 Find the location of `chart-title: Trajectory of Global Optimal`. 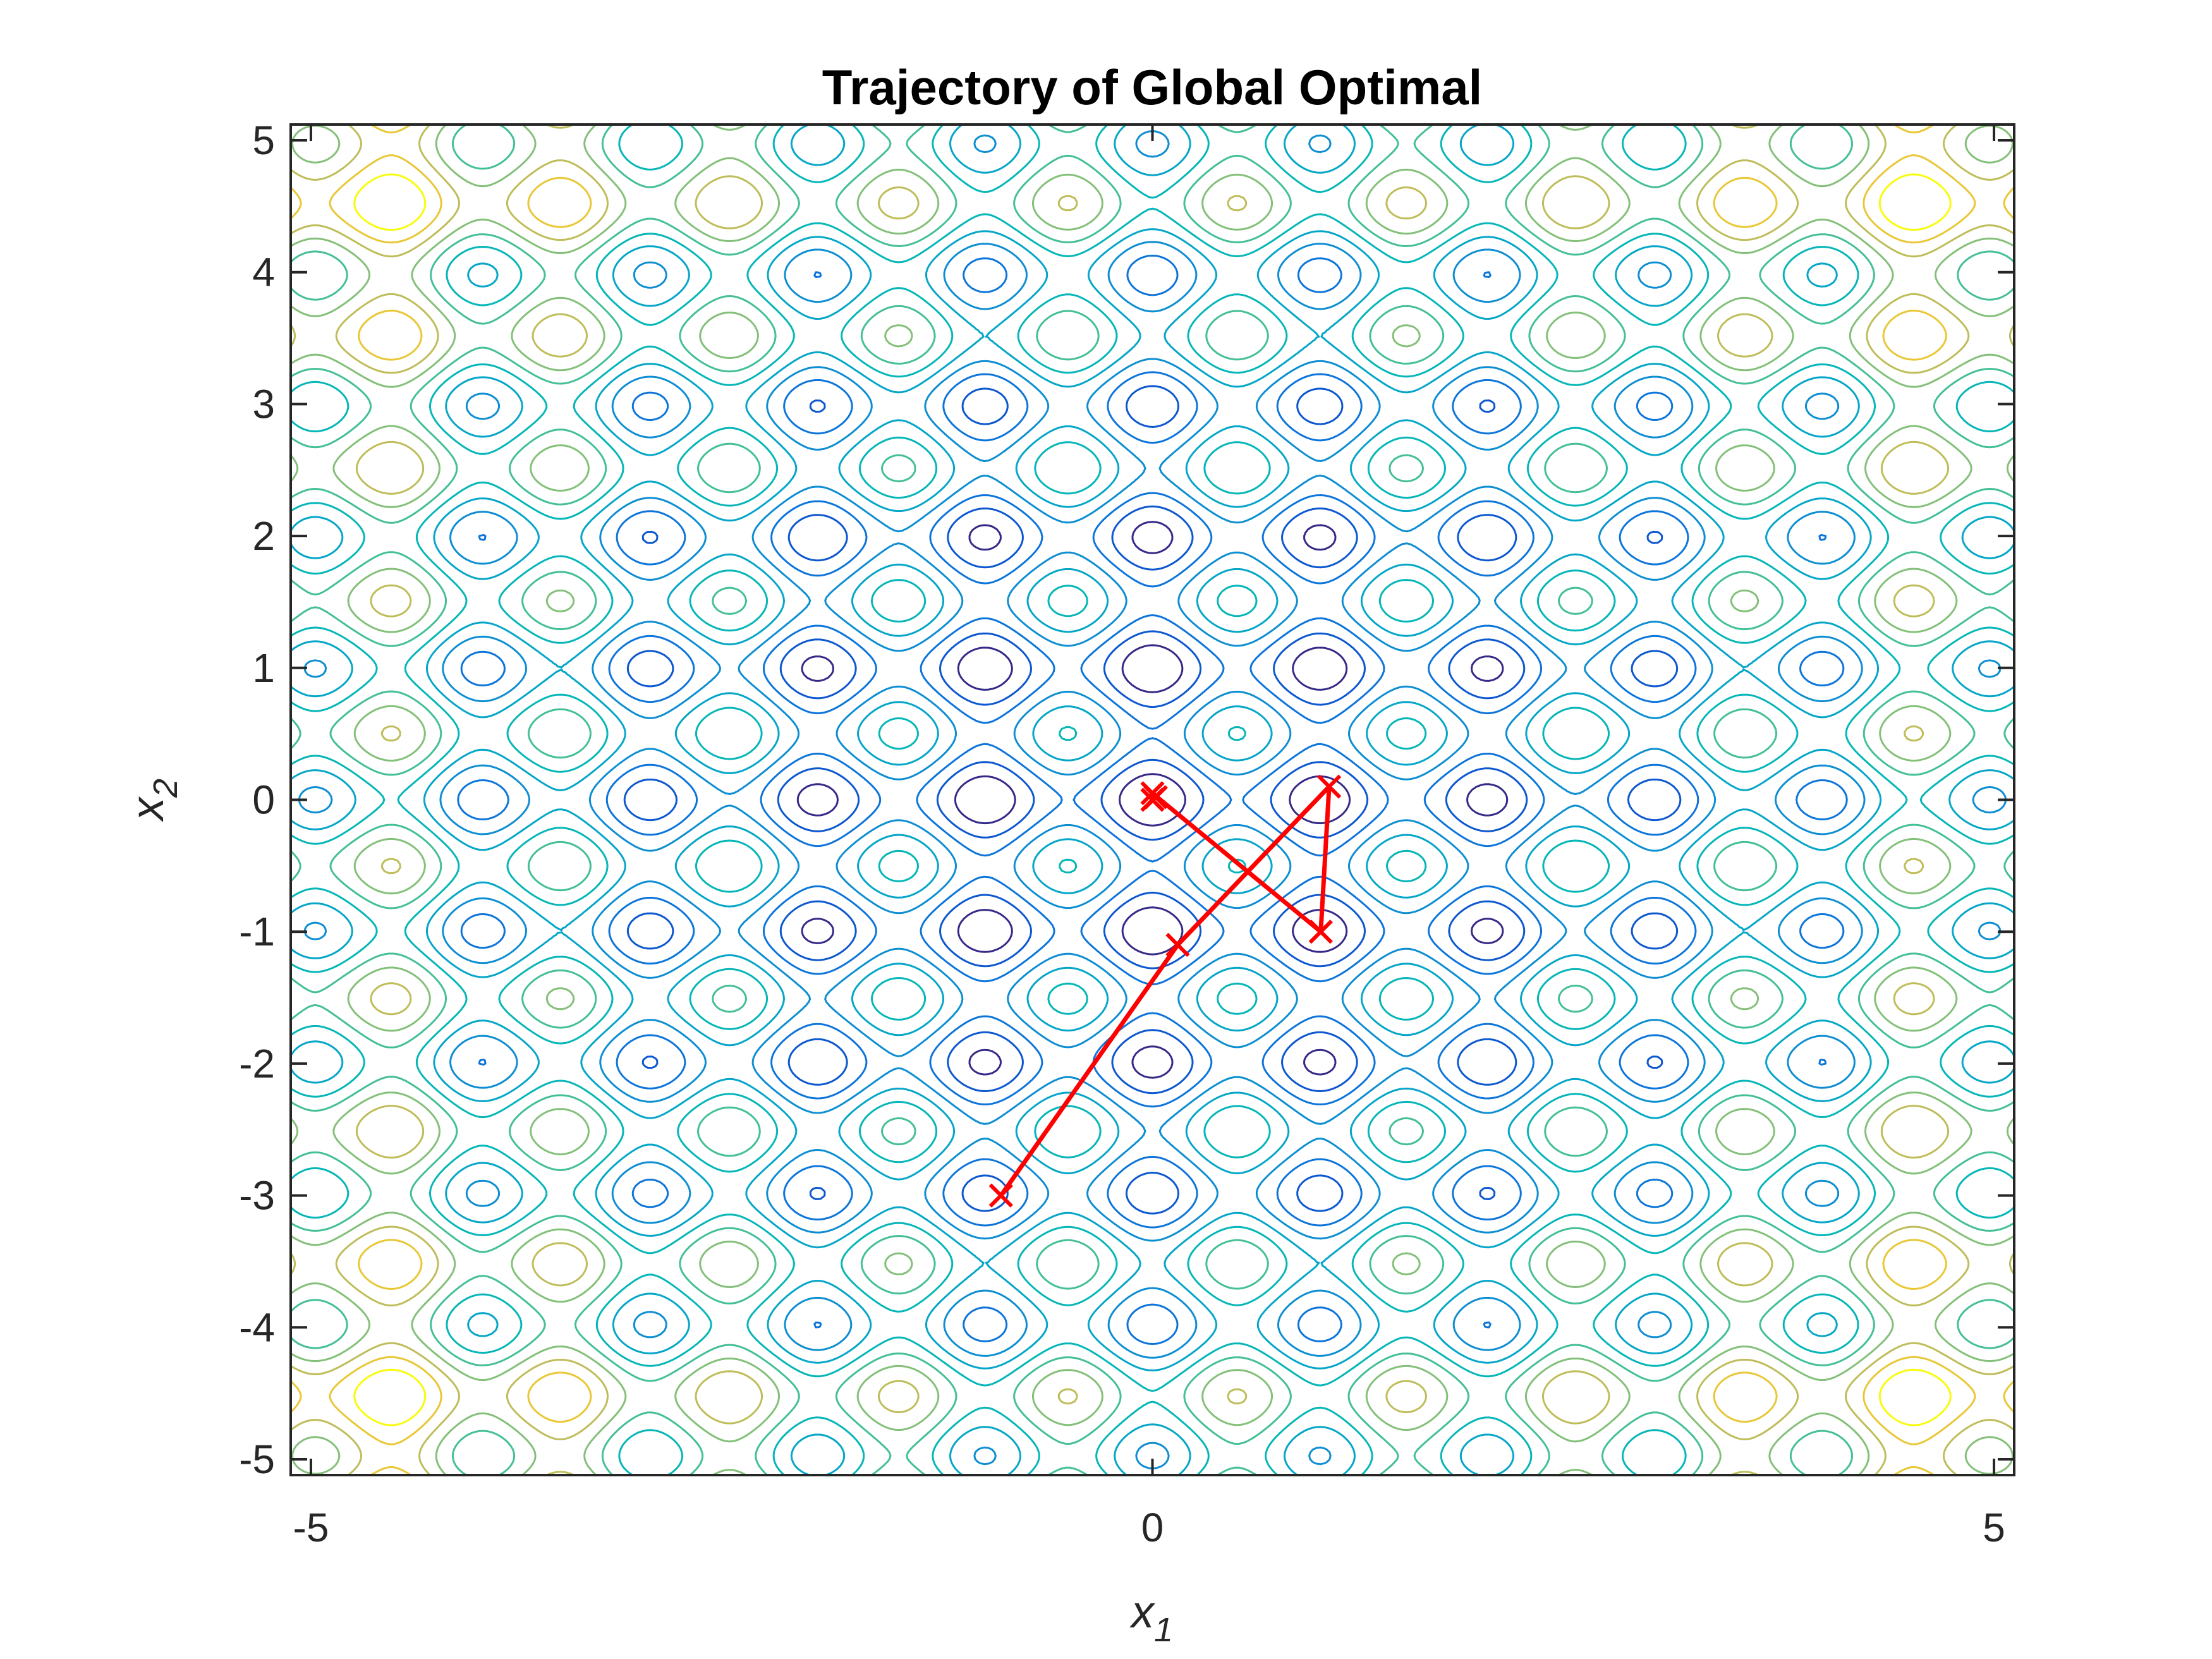

chart-title: Trajectory of Global Optimal is located at coordinates (1152, 87).